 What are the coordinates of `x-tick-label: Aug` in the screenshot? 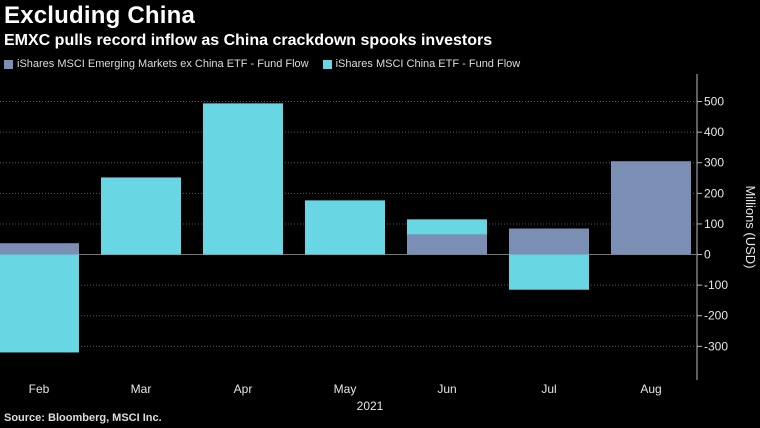 It's located at (650, 389).